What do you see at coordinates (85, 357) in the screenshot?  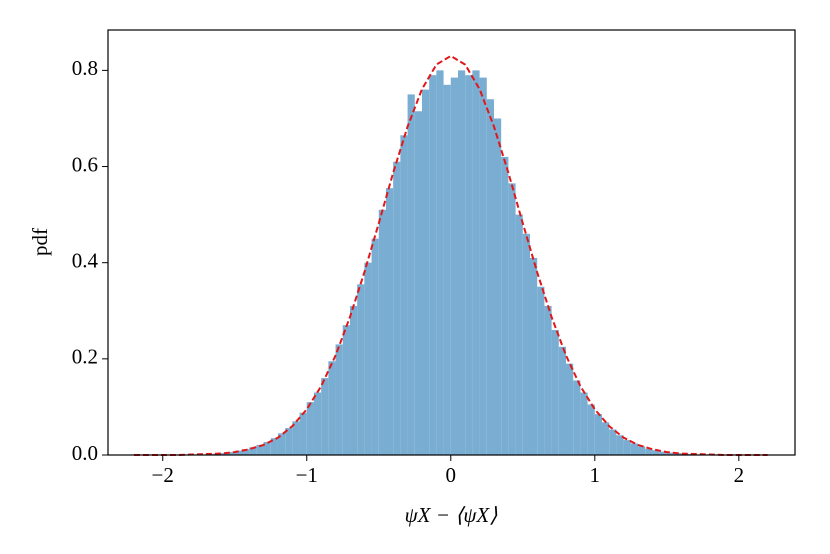 I see `y-tick-label: 0.2` at bounding box center [85, 357].